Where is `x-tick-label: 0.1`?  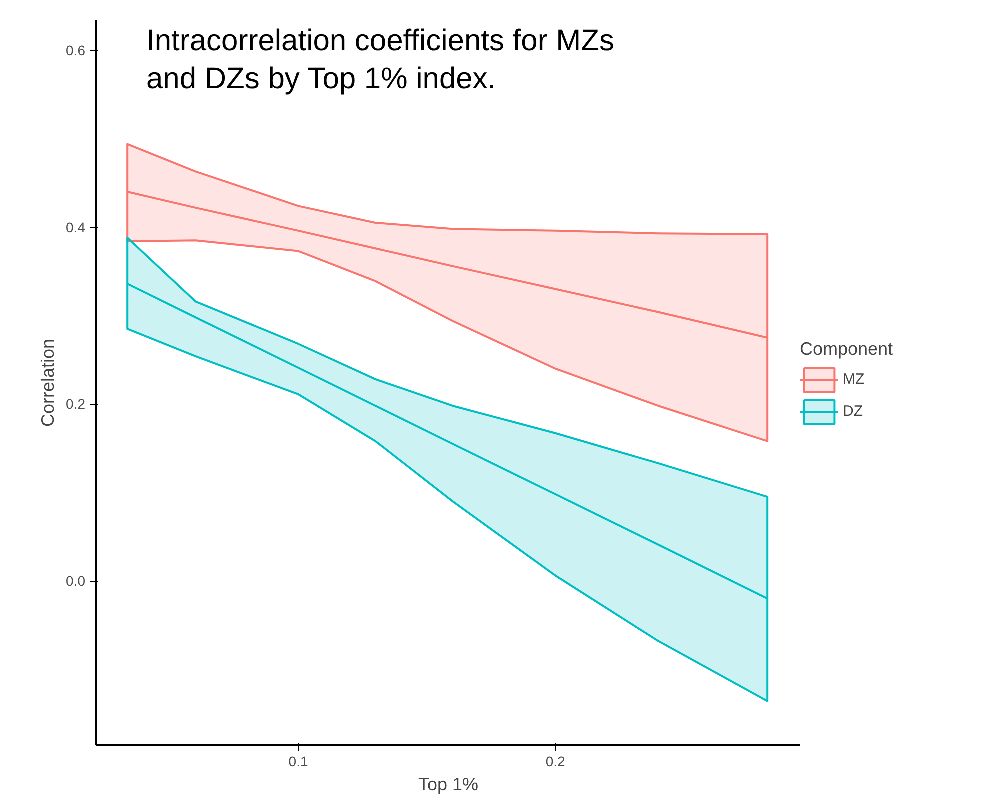 x-tick-label: 0.1 is located at coordinates (298, 762).